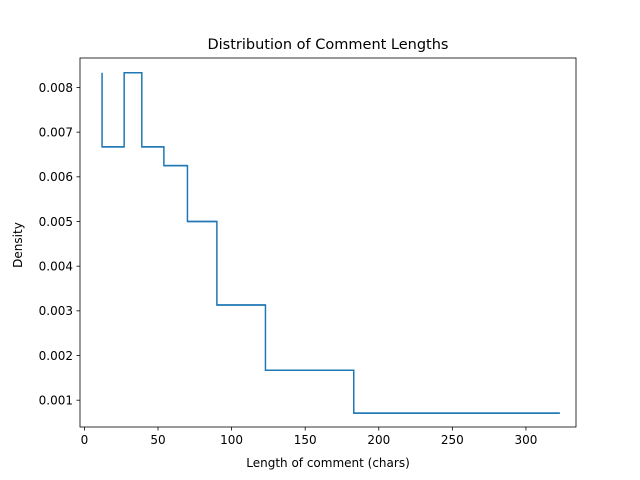  I want to click on y-axis-label: Density, so click(18, 245).